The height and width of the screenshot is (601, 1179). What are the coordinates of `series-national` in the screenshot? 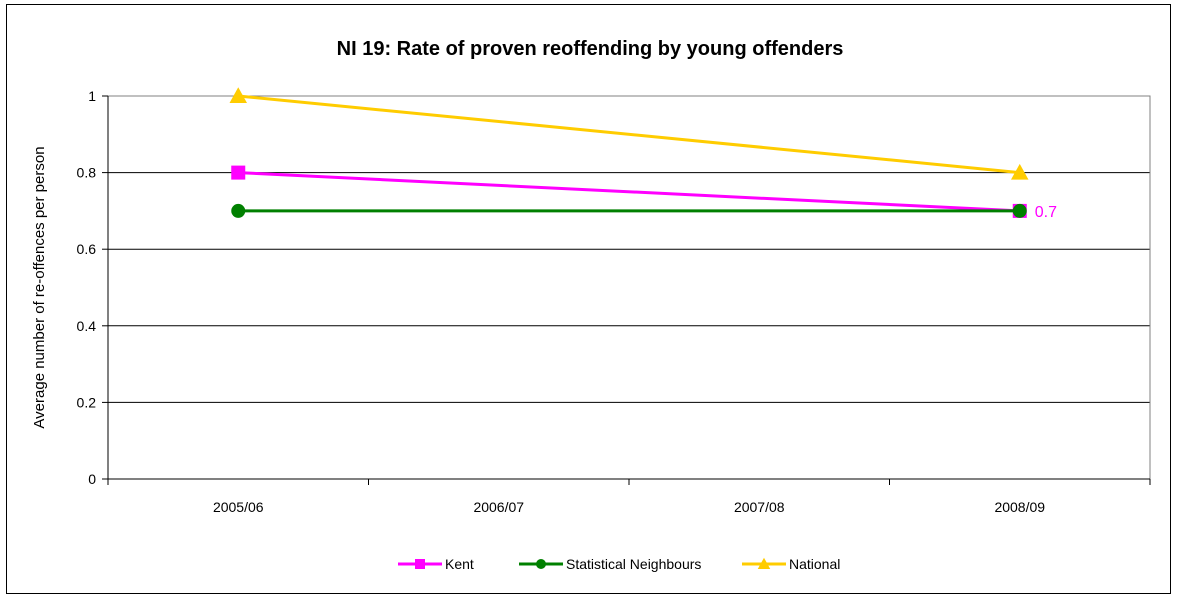 It's located at (629, 133).